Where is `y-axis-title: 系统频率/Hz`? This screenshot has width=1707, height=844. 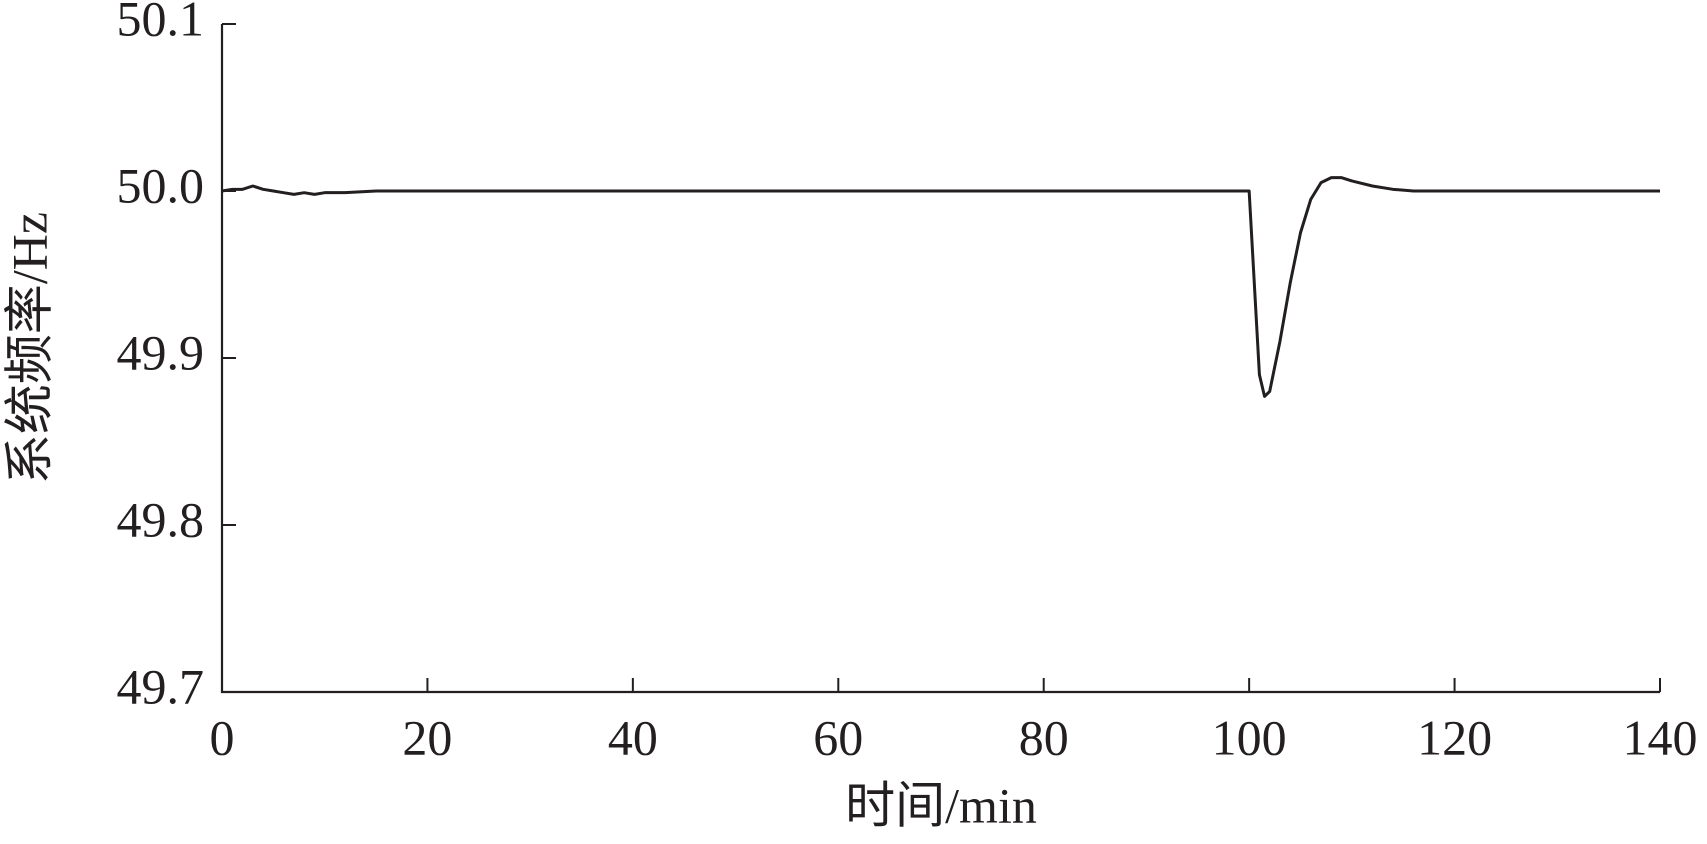 y-axis-title: 系统频率/Hz is located at coordinates (29, 348).